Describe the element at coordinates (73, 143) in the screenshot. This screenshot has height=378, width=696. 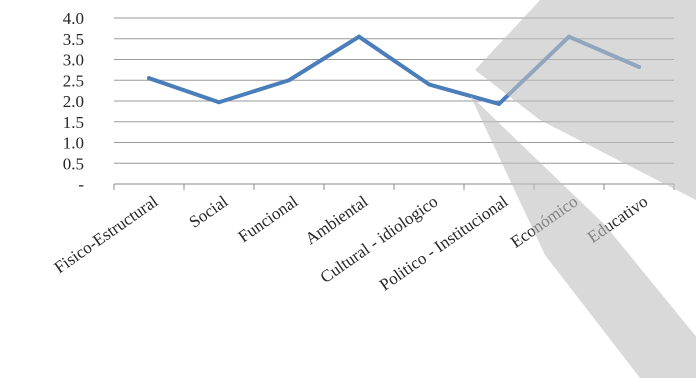
I see `y-tick-label: 1.0` at that location.